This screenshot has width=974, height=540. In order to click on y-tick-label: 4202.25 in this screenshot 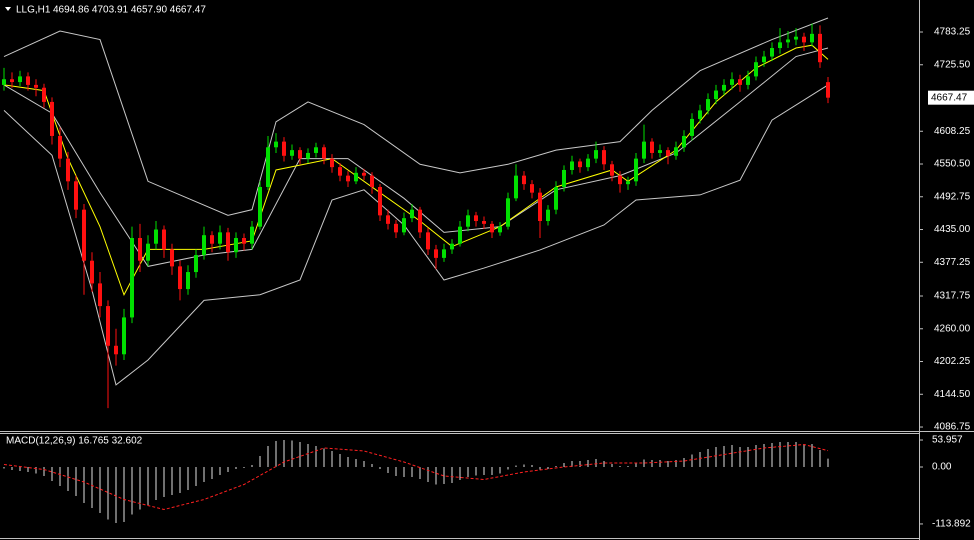, I will do `click(952, 361)`.